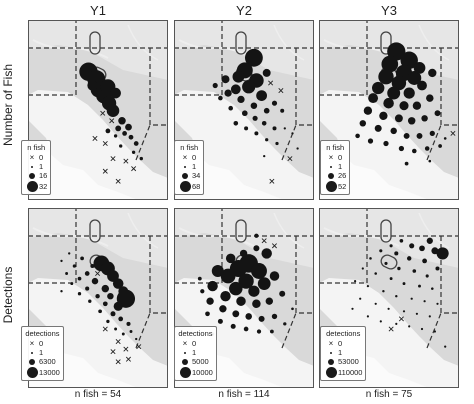 Image resolution: width=474 pixels, height=404 pixels. Describe the element at coordinates (200, 361) in the screenshot. I see `legend-label: 5000` at that location.